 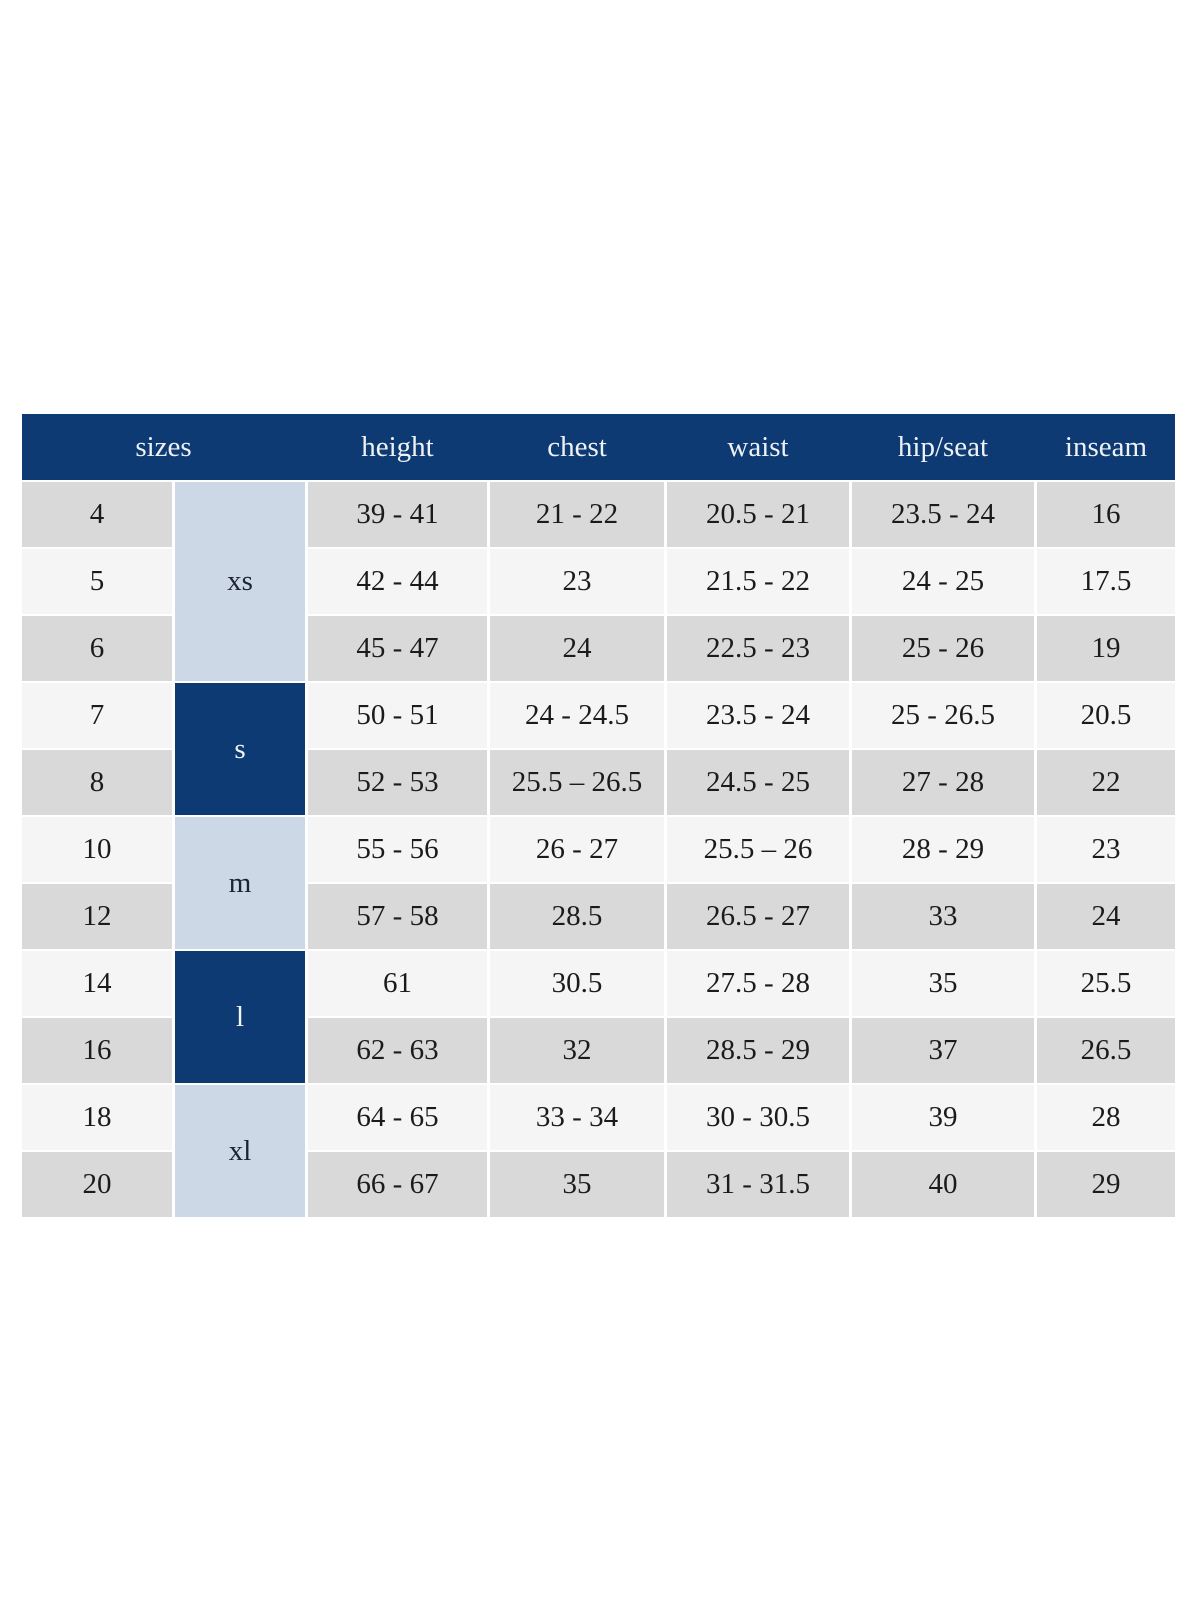 I want to click on chest-cell: 33 - 34, so click(x=577, y=1117).